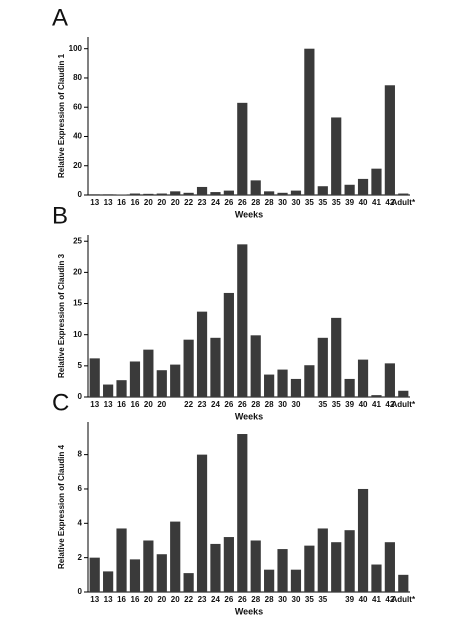 This screenshot has width=474, height=637. What do you see at coordinates (80, 488) in the screenshot?
I see `y-tick-label: 6` at bounding box center [80, 488].